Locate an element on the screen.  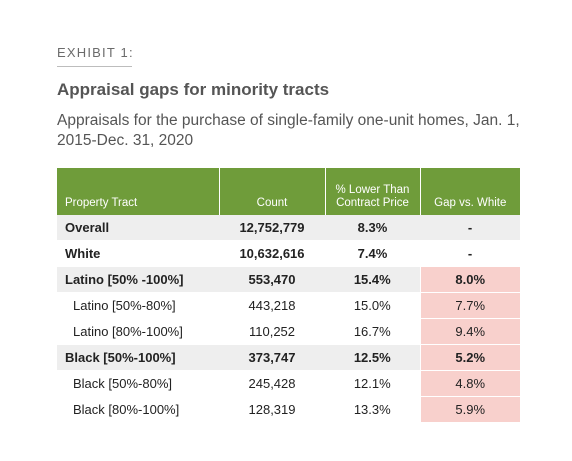
header-pct-lower-text: Contract Price is located at coordinates (372, 203).